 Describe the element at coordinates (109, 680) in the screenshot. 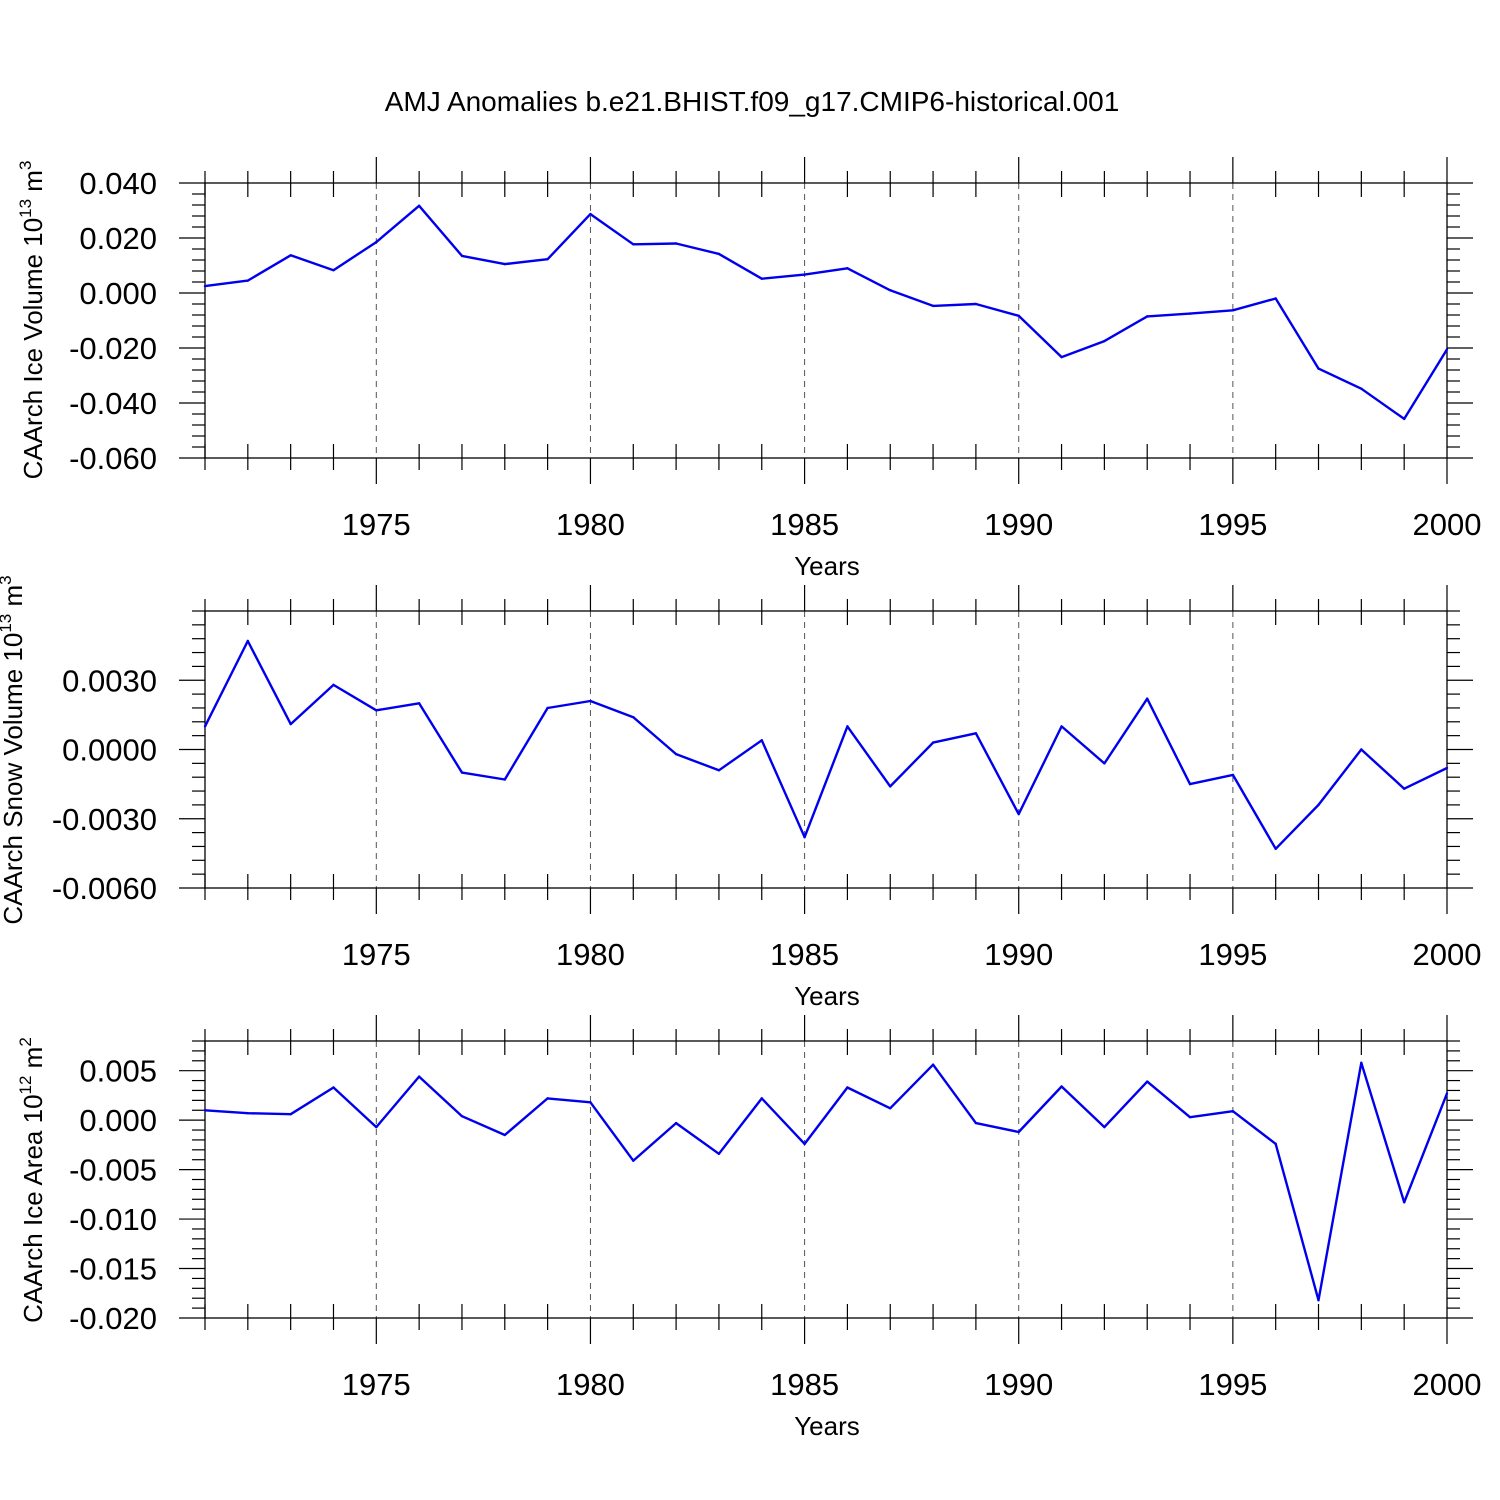

I see `y-tick-label: 0.0030` at that location.